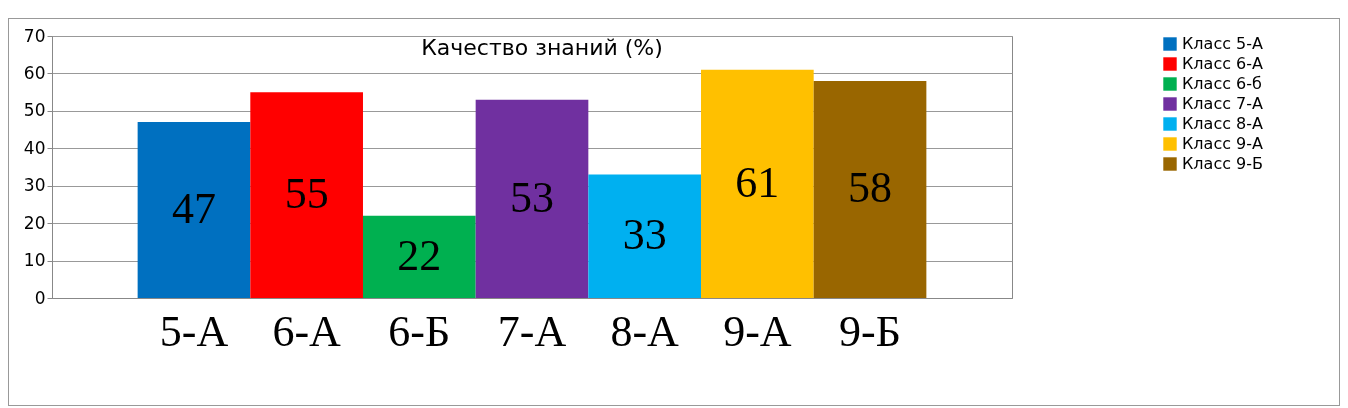  What do you see at coordinates (1222, 163) in the screenshot?
I see `legend-label: Класс 9-Б` at bounding box center [1222, 163].